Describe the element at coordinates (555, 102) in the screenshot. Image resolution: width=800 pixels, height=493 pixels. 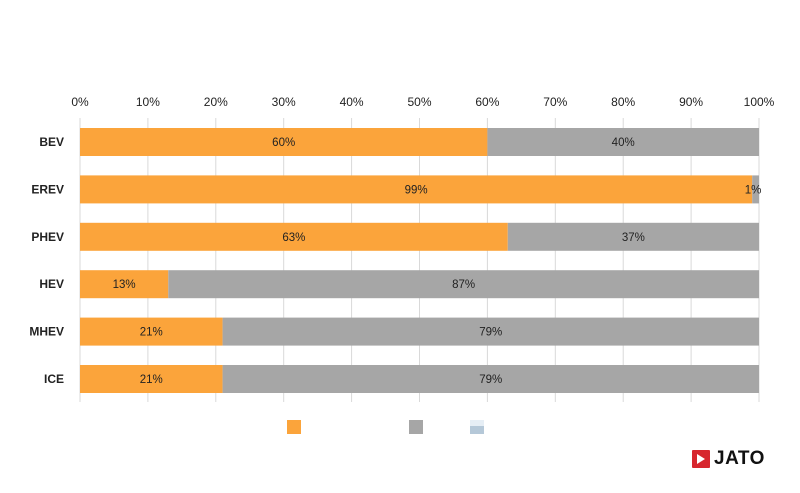
I see `x-tick-label: 70%` at that location.